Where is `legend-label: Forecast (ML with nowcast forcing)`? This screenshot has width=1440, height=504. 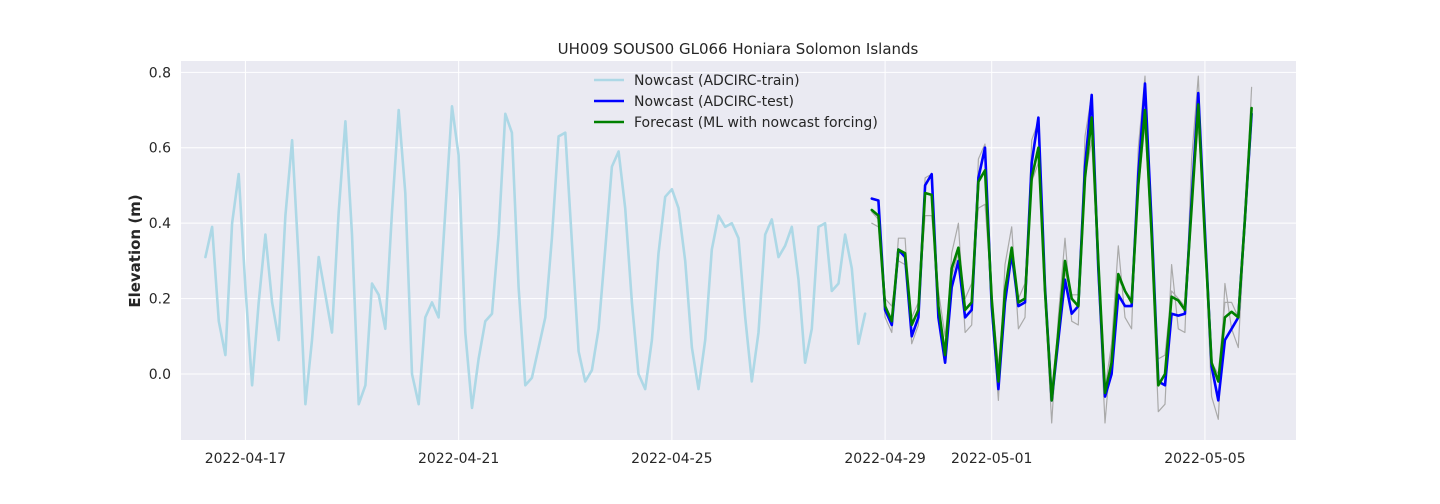
legend-label: Forecast (ML with nowcast forcing) is located at coordinates (756, 123).